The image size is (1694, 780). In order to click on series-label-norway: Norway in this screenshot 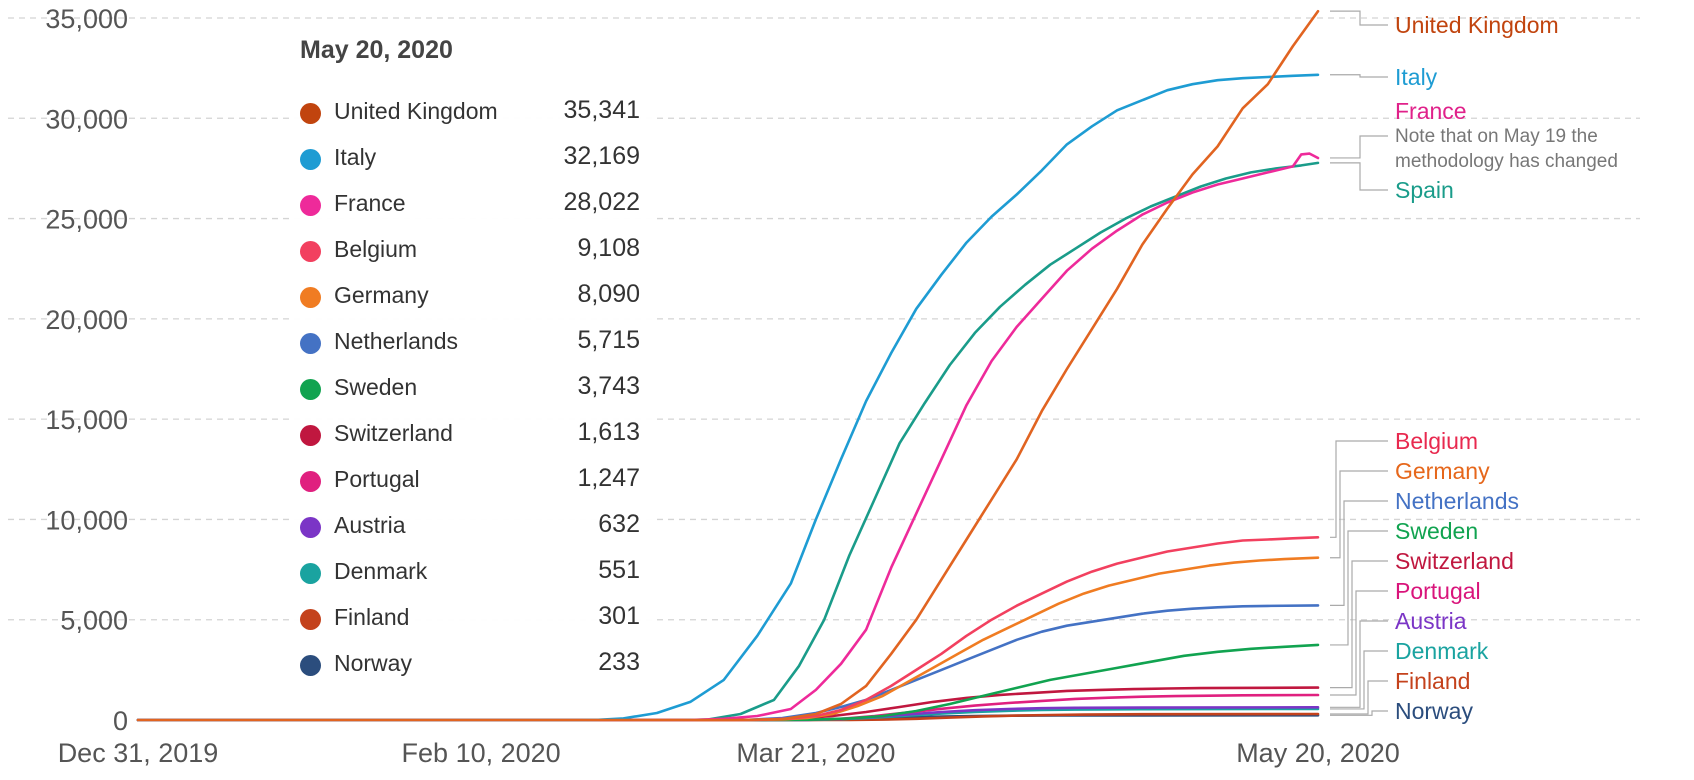, I will do `click(1434, 711)`.